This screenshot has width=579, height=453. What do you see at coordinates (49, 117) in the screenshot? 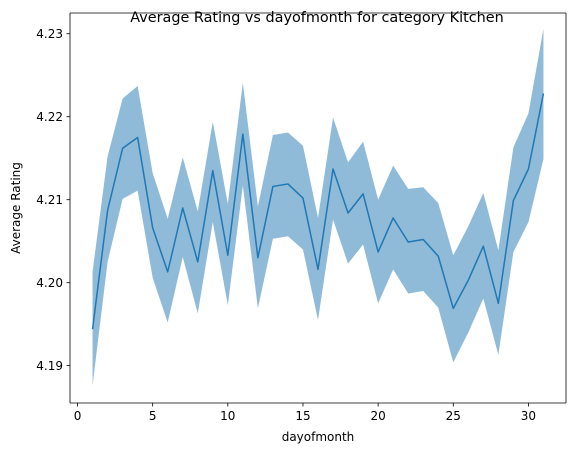
I see `y-tick-label: 4.22` at bounding box center [49, 117].